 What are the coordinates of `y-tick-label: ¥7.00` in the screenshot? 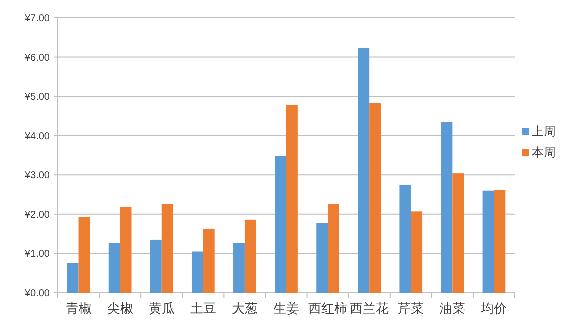 It's located at (37, 19).